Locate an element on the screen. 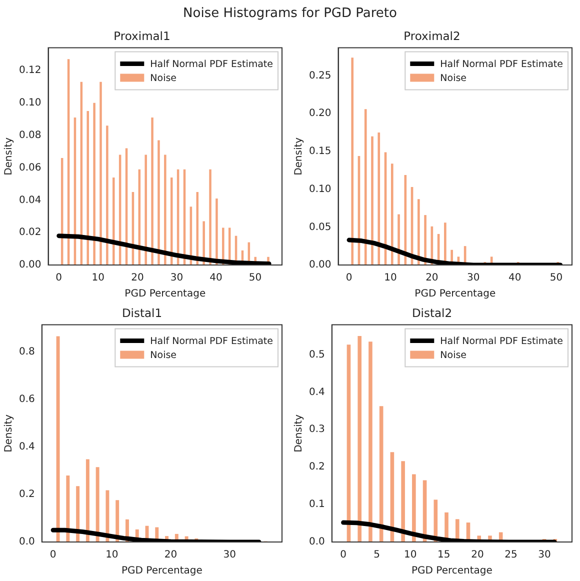  y-tick-label: 0.25 is located at coordinates (320, 76).